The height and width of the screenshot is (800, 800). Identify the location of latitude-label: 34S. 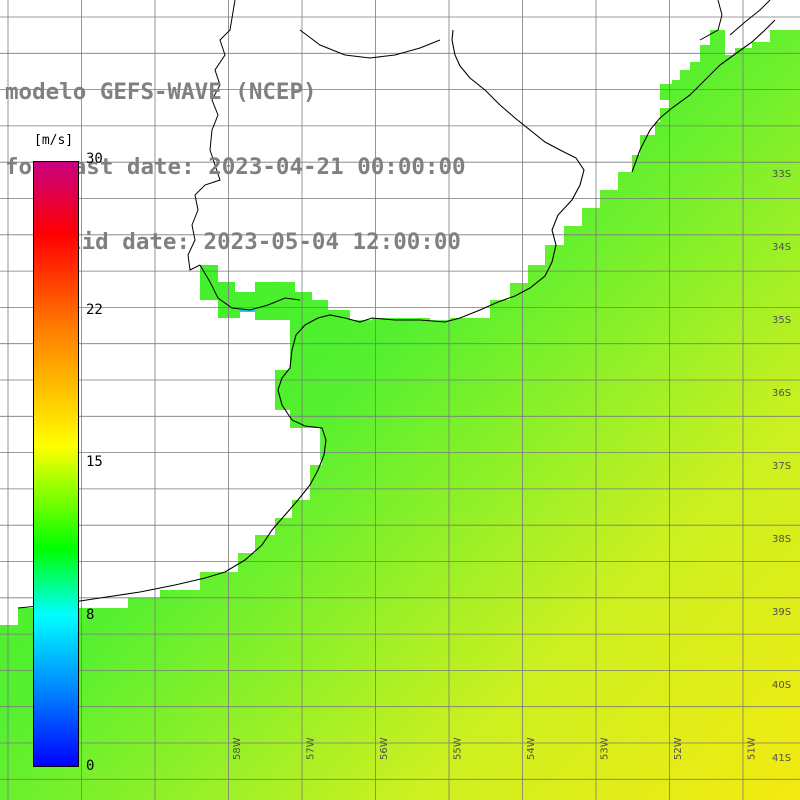
(781, 247).